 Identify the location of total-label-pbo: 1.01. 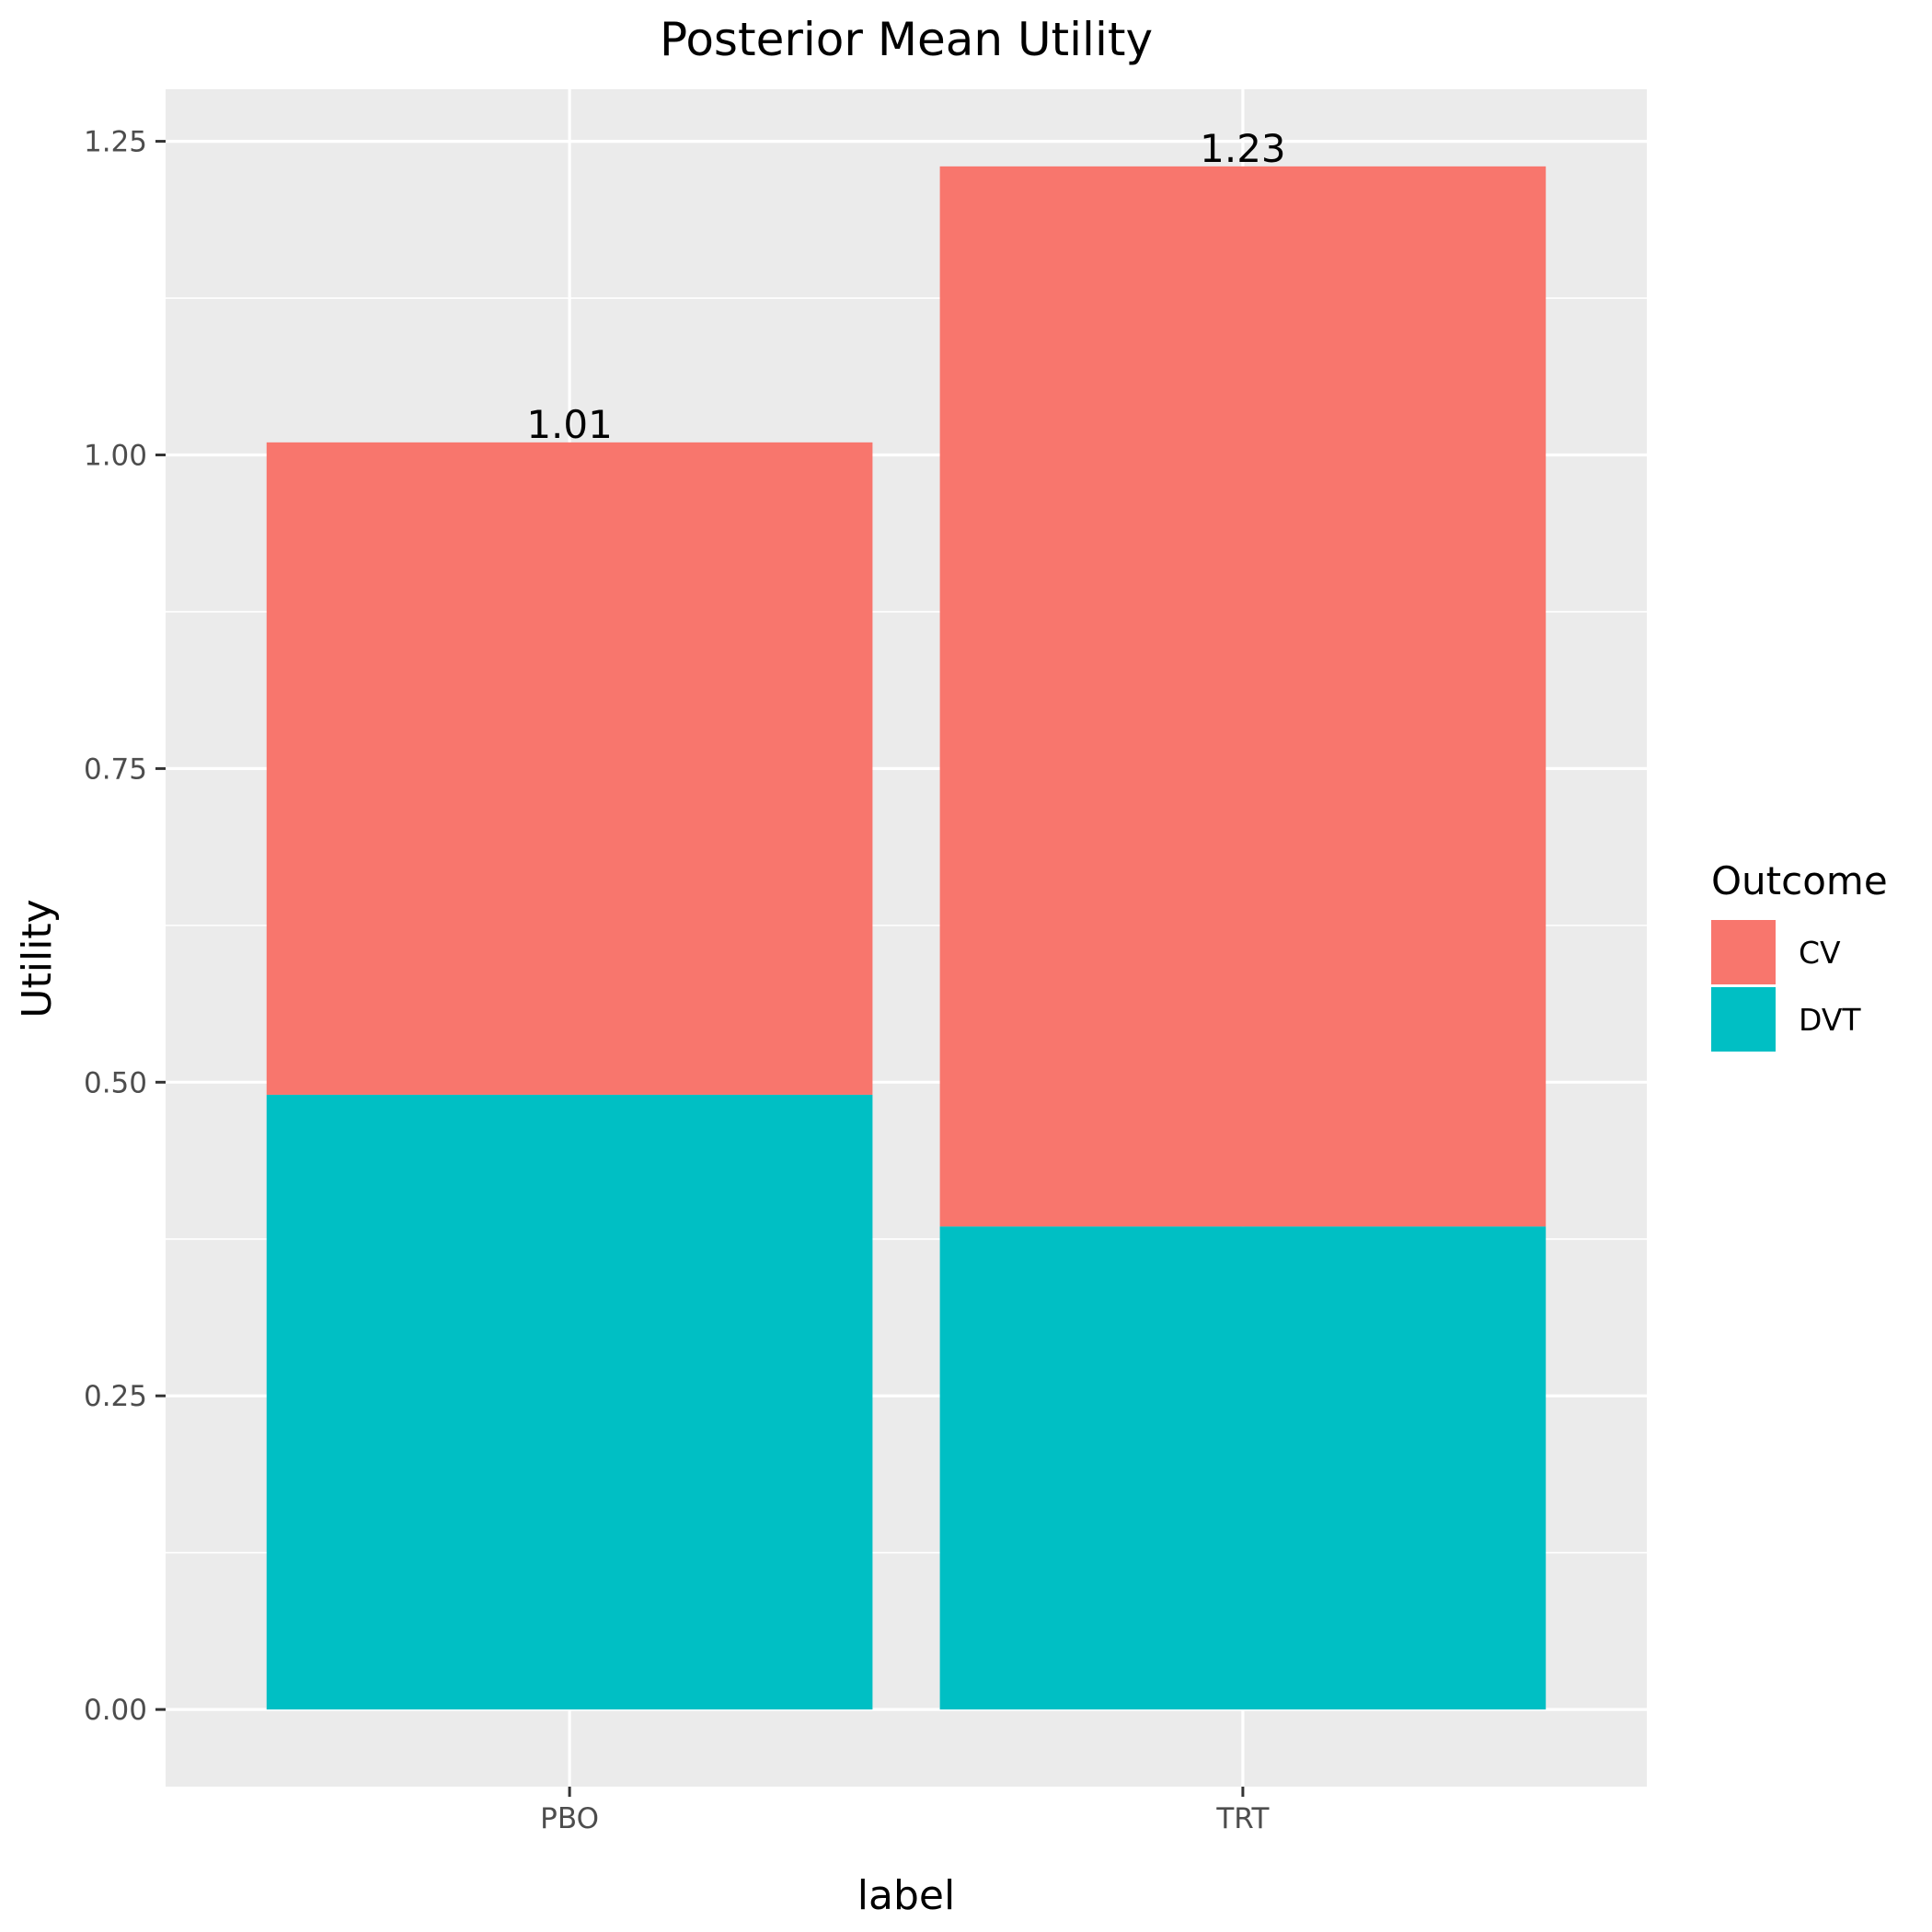
(569, 424).